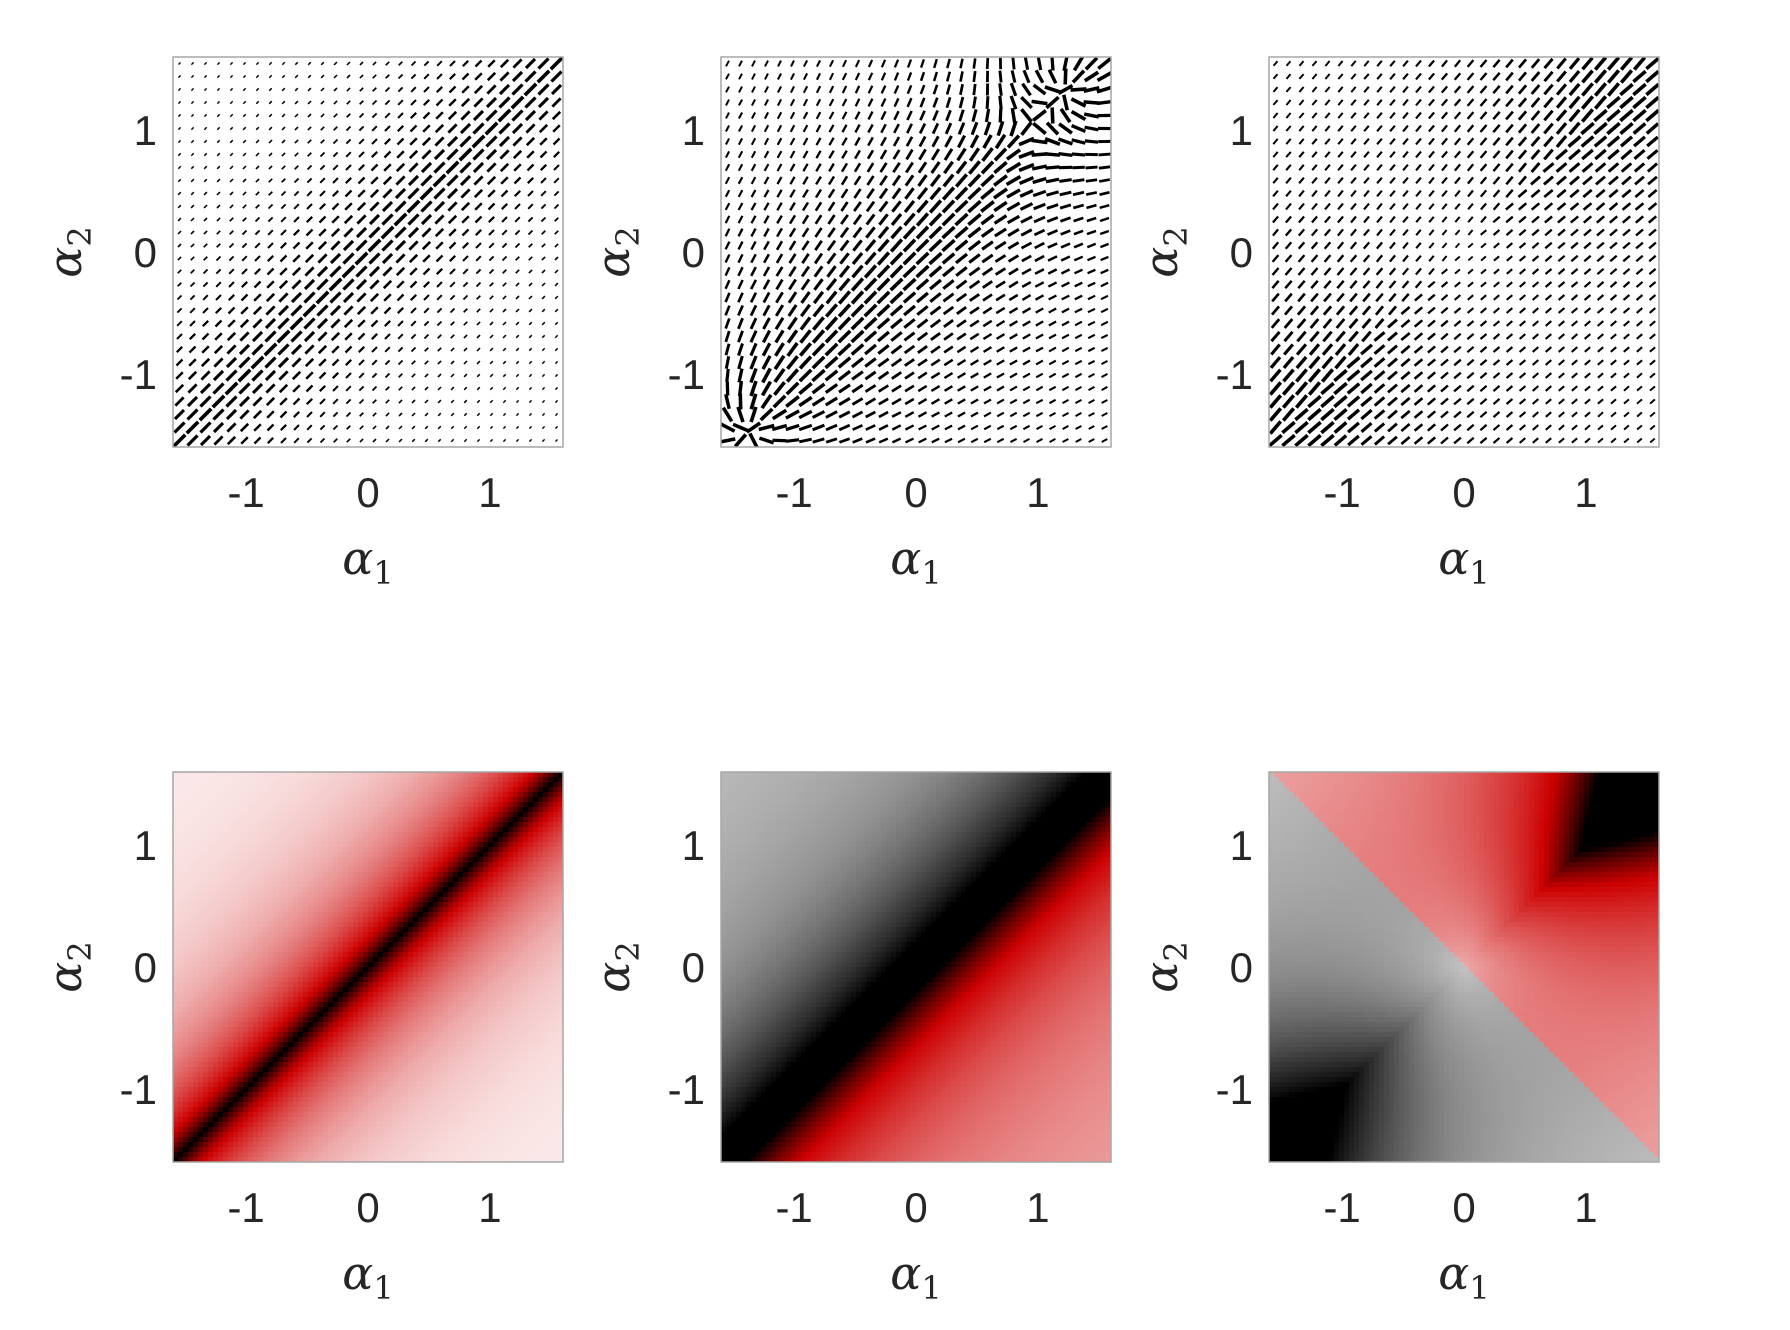 This screenshot has width=1790, height=1330. I want to click on y-tick-label: 0, so click(693, 252).